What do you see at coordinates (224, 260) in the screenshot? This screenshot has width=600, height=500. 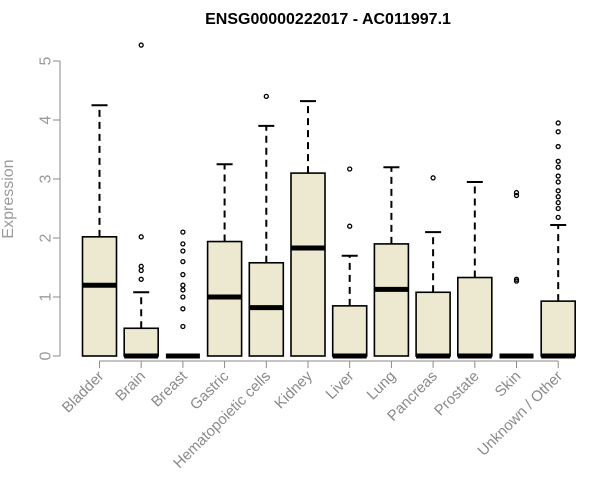 I see `box-gastric` at bounding box center [224, 260].